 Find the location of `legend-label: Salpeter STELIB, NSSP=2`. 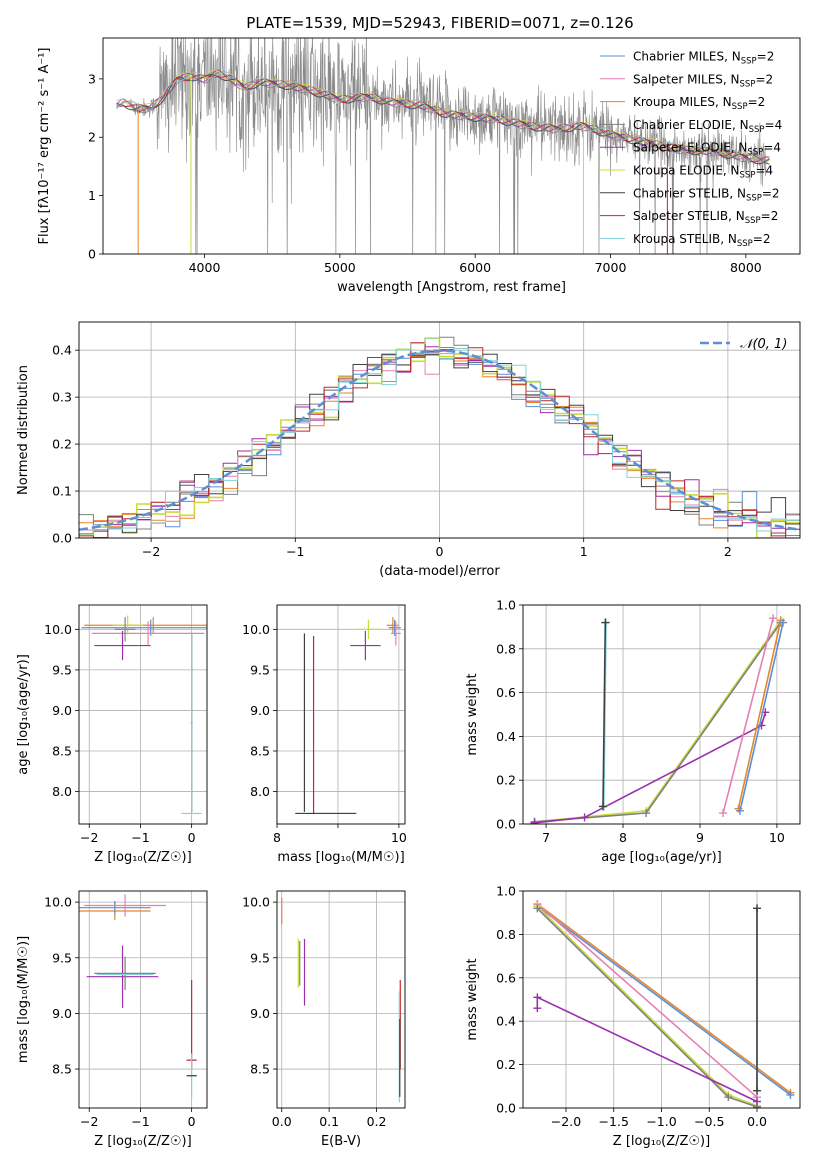

legend-label: Salpeter STELIB, NSSP=2 is located at coordinates (705, 217).